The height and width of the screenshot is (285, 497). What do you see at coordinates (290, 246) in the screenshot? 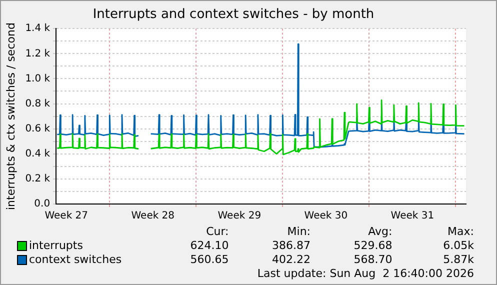
I see `text: 386.87` at bounding box center [290, 246].